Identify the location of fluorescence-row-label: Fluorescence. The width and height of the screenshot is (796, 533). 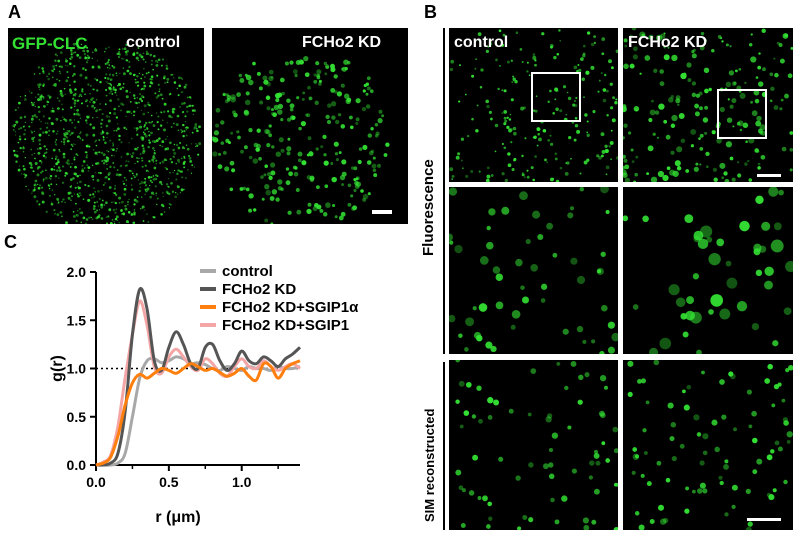
(428, 207).